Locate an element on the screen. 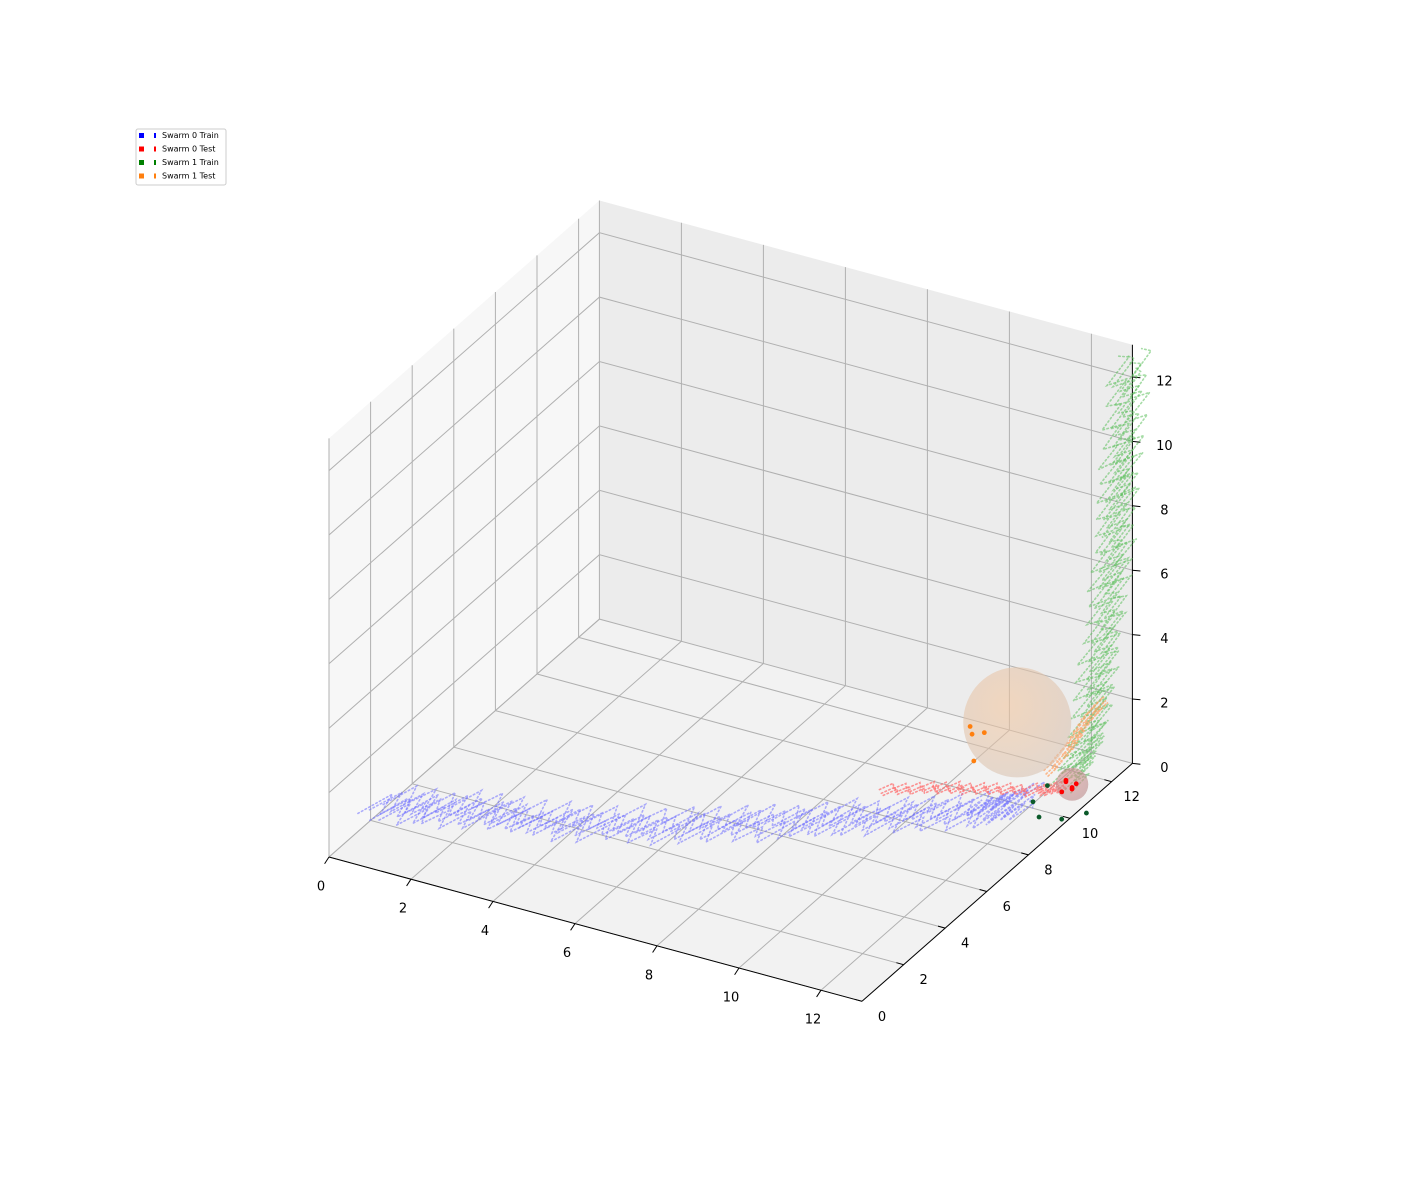  y-tick-label: 0 is located at coordinates (882, 1017).